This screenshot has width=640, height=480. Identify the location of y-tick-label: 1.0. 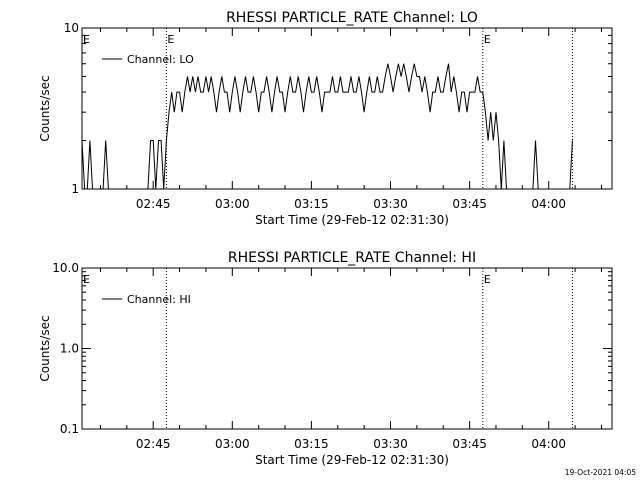
(69, 349).